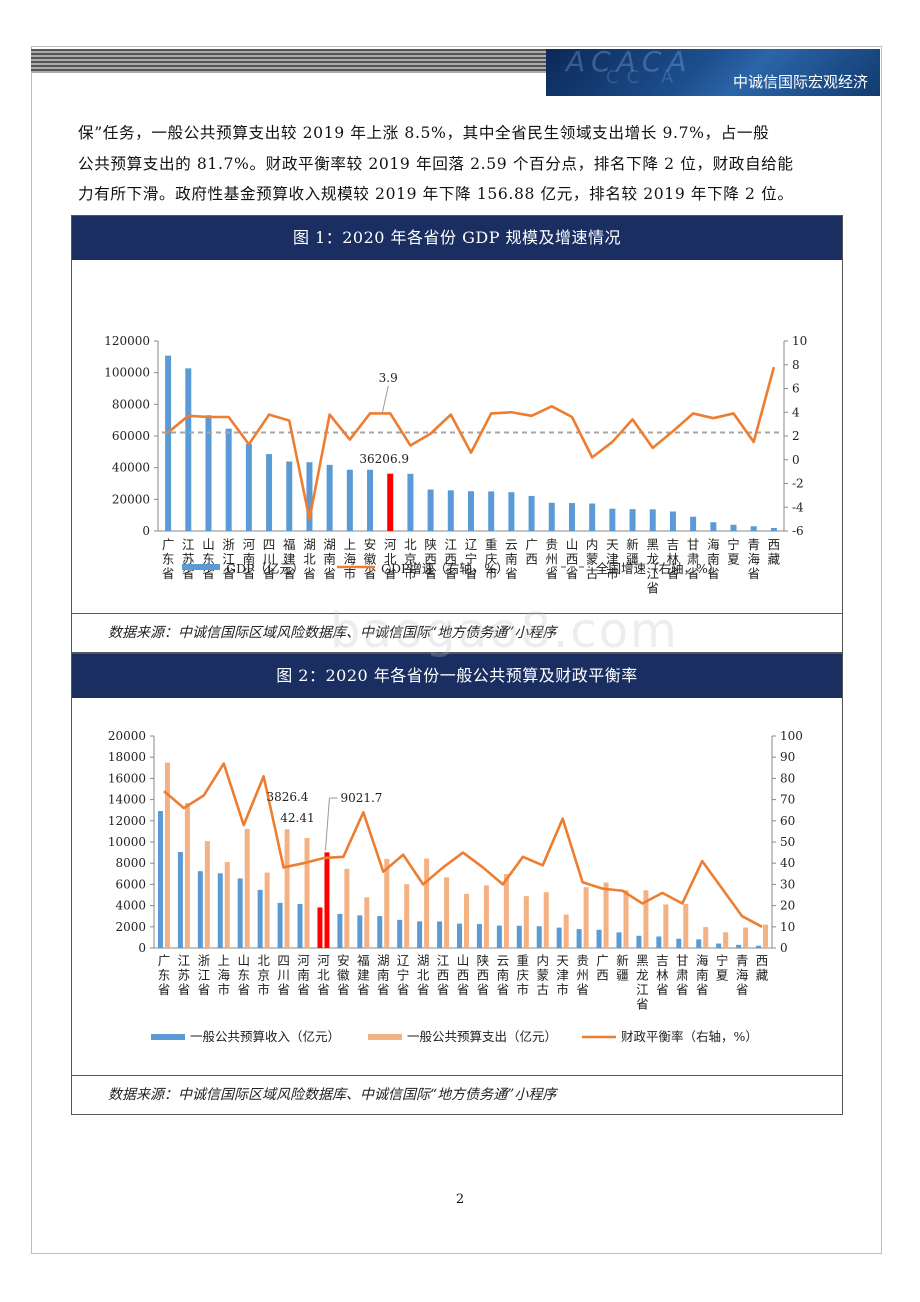 The image size is (920, 1302). I want to click on legend-label-national: 全国增速（右轴，%）, so click(658, 568).